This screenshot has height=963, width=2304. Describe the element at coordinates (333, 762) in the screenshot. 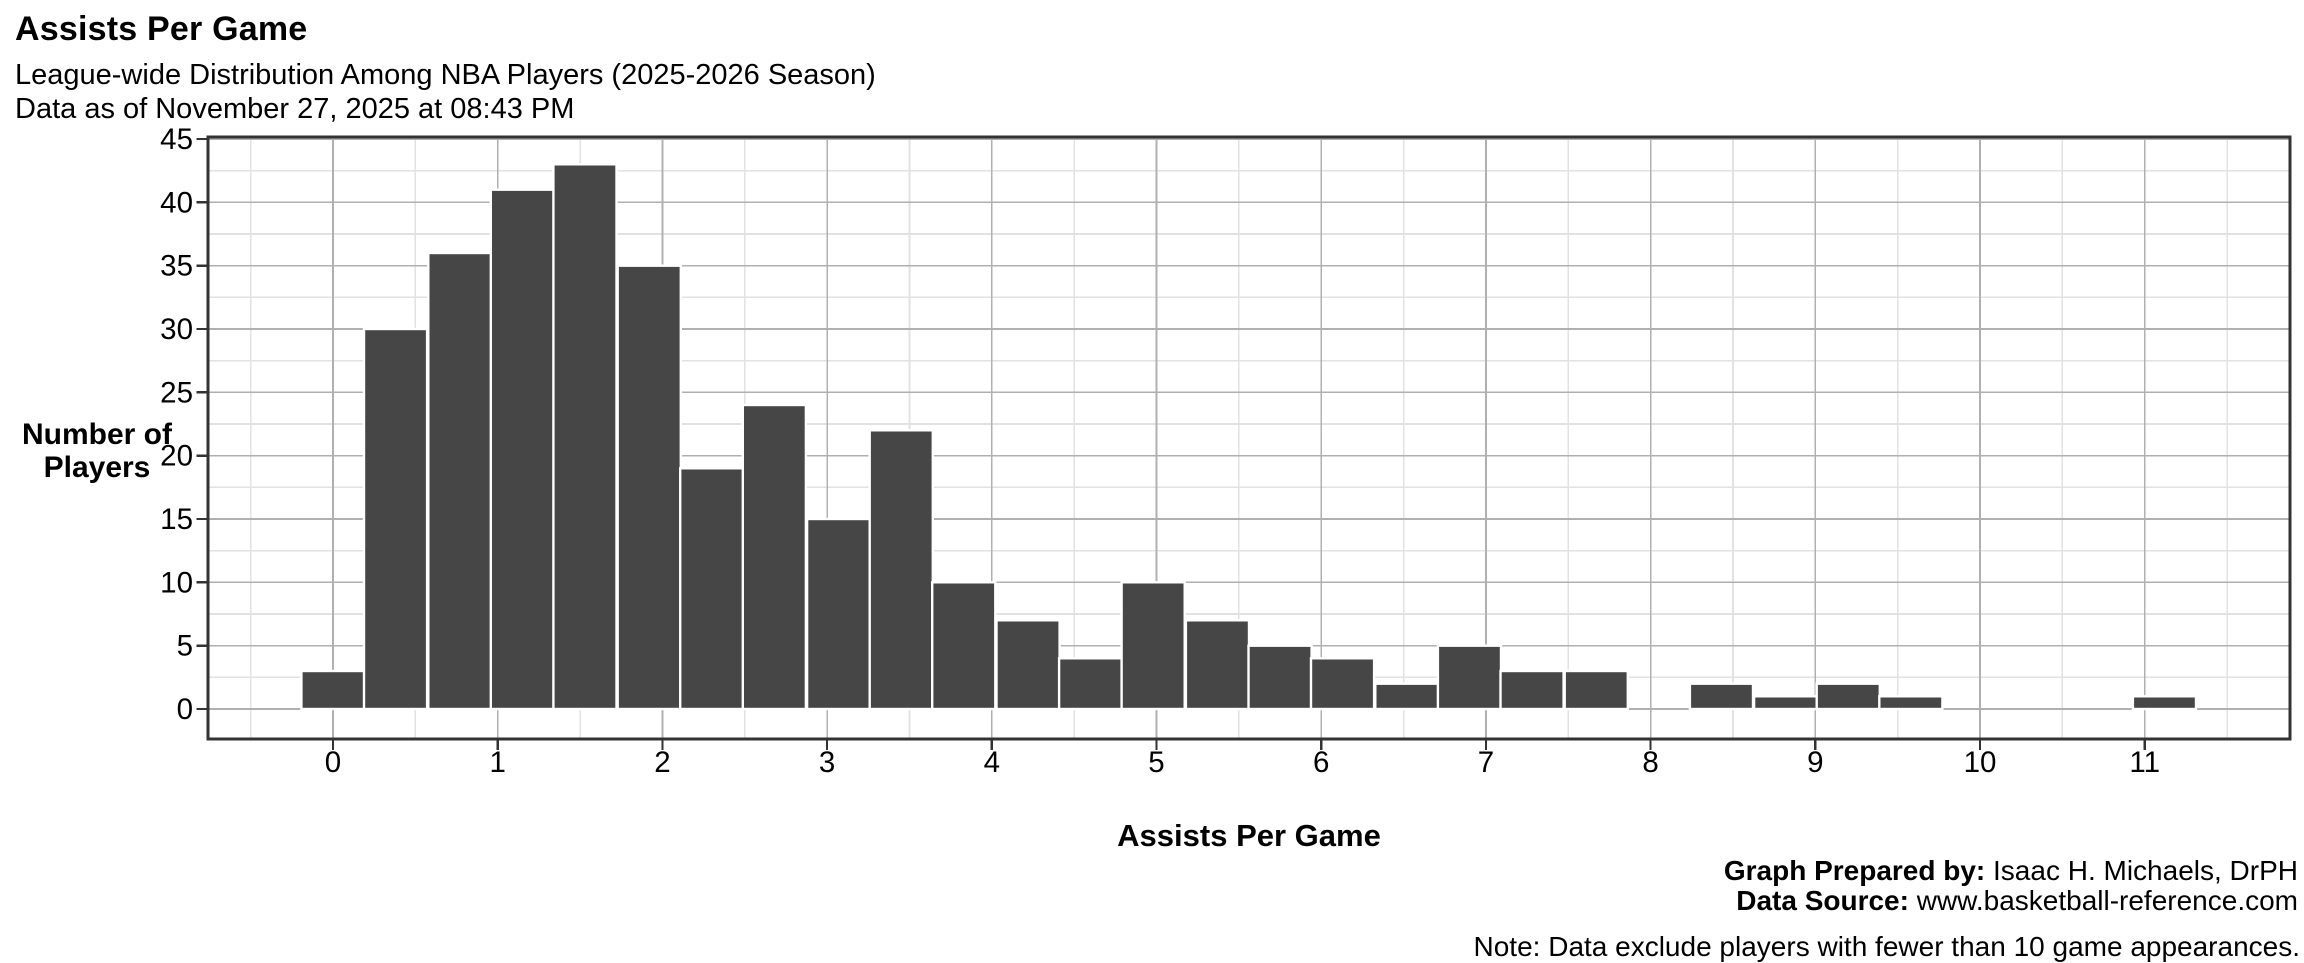

I see `x-tick-label: 0` at that location.